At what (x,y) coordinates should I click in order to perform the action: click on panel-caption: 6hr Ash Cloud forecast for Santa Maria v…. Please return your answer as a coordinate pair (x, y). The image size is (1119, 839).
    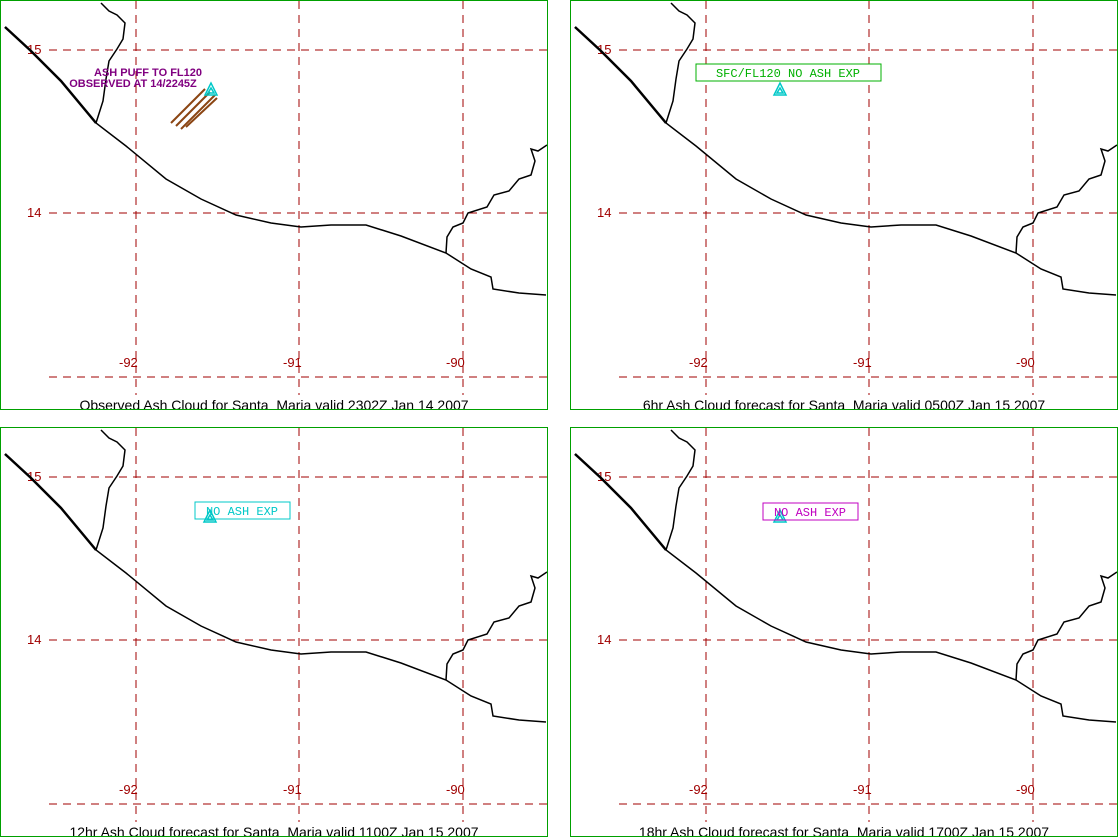
    Looking at the image, I should click on (844, 403).